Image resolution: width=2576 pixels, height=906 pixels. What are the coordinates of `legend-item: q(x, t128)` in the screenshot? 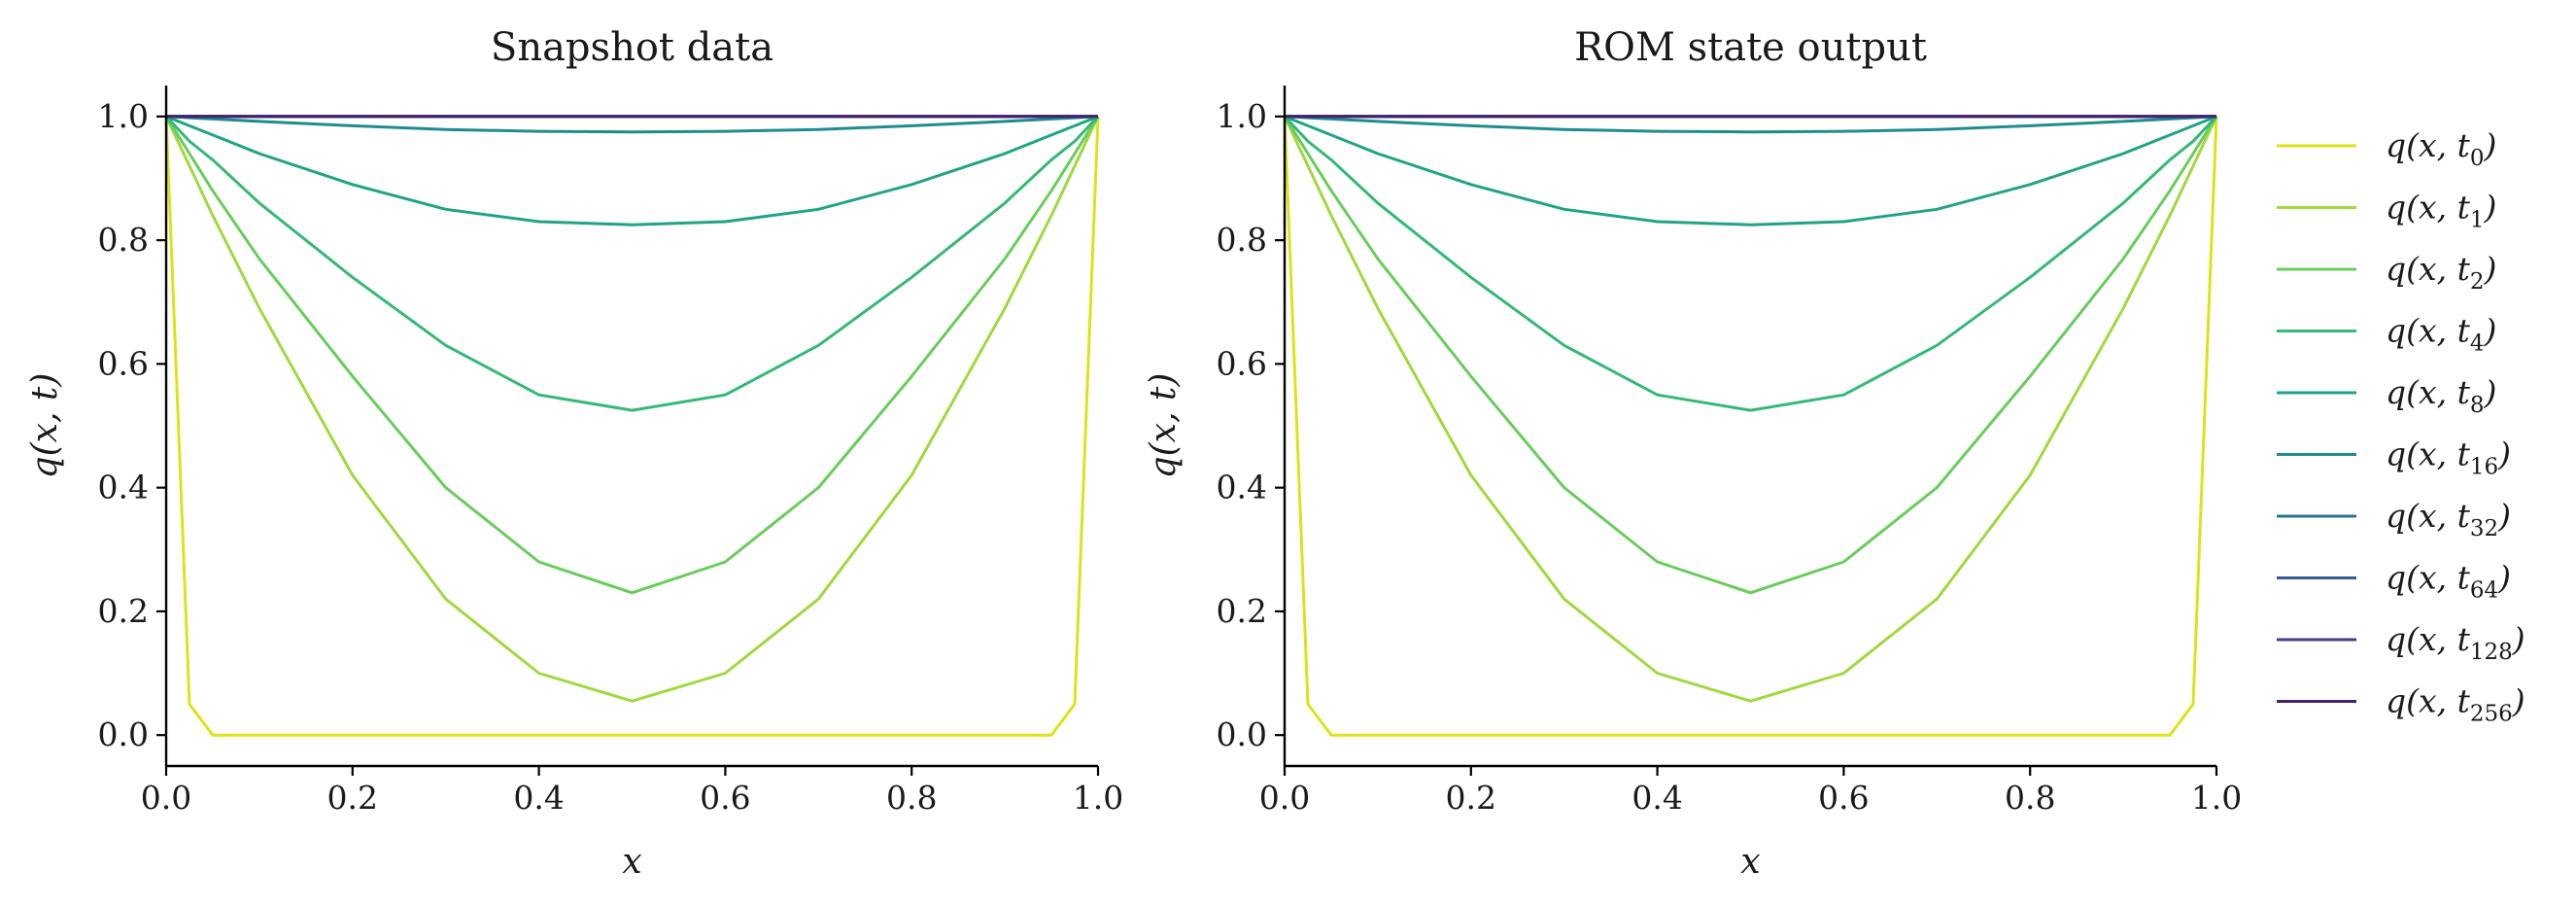 It's located at (2401, 642).